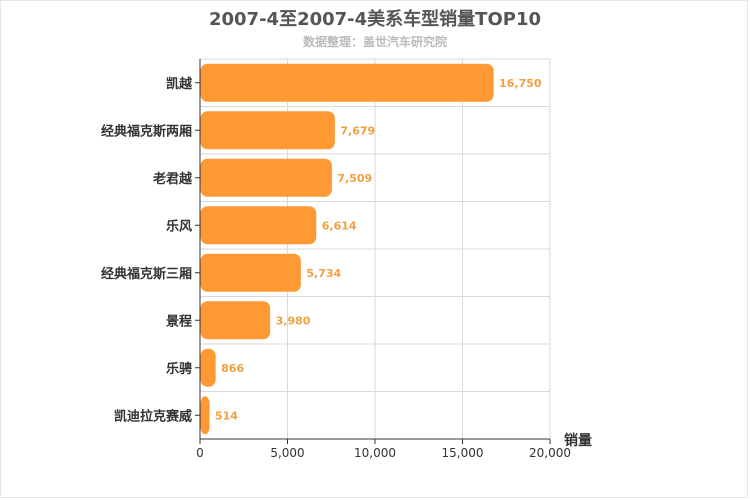 This screenshot has height=500, width=750. What do you see at coordinates (354, 178) in the screenshot?
I see `data-label: 7,509` at bounding box center [354, 178].